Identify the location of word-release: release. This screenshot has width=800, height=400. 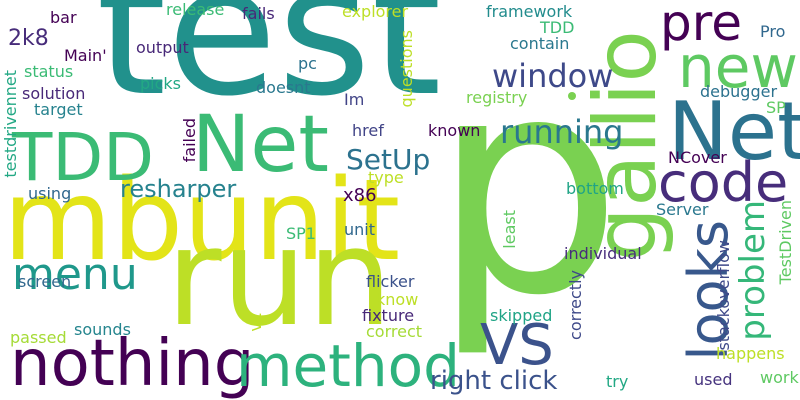
(195, 9).